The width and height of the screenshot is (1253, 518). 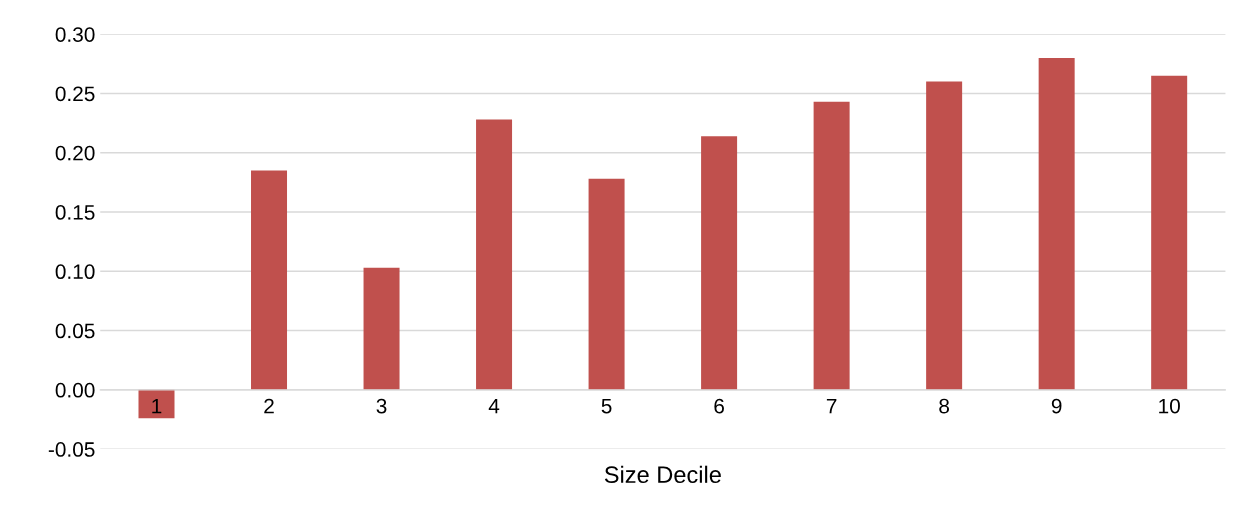 I want to click on x-tick-label: 1, so click(x=157, y=406).